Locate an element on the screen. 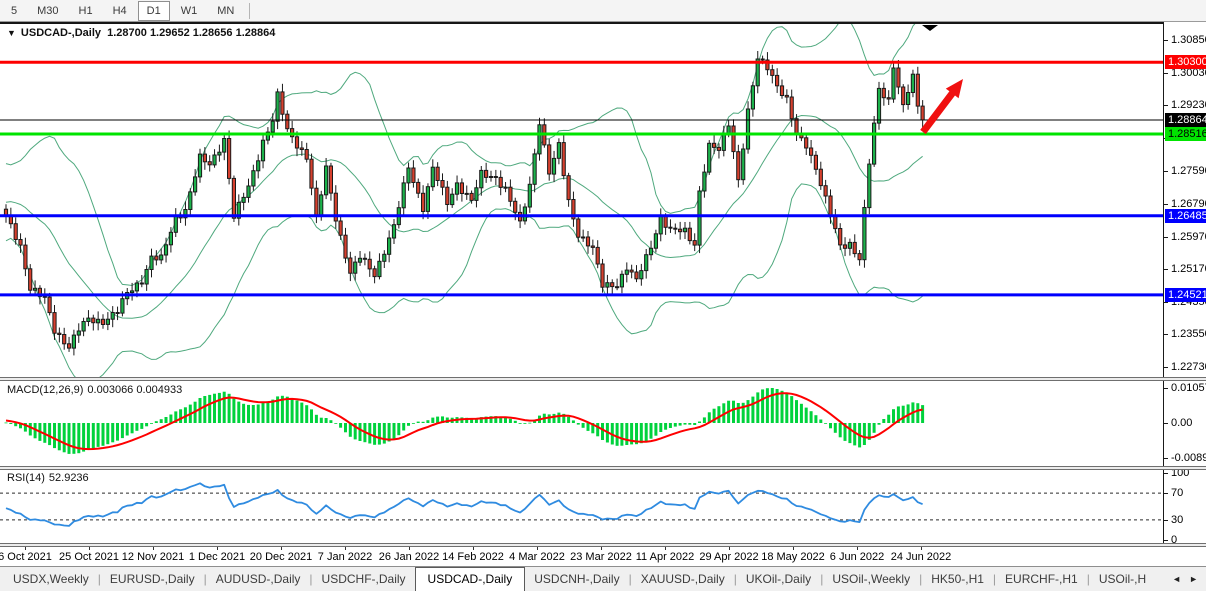 This screenshot has height=591, width=1206. rsi-indicator-label: RSI(14) 52.9236 is located at coordinates (50, 478).